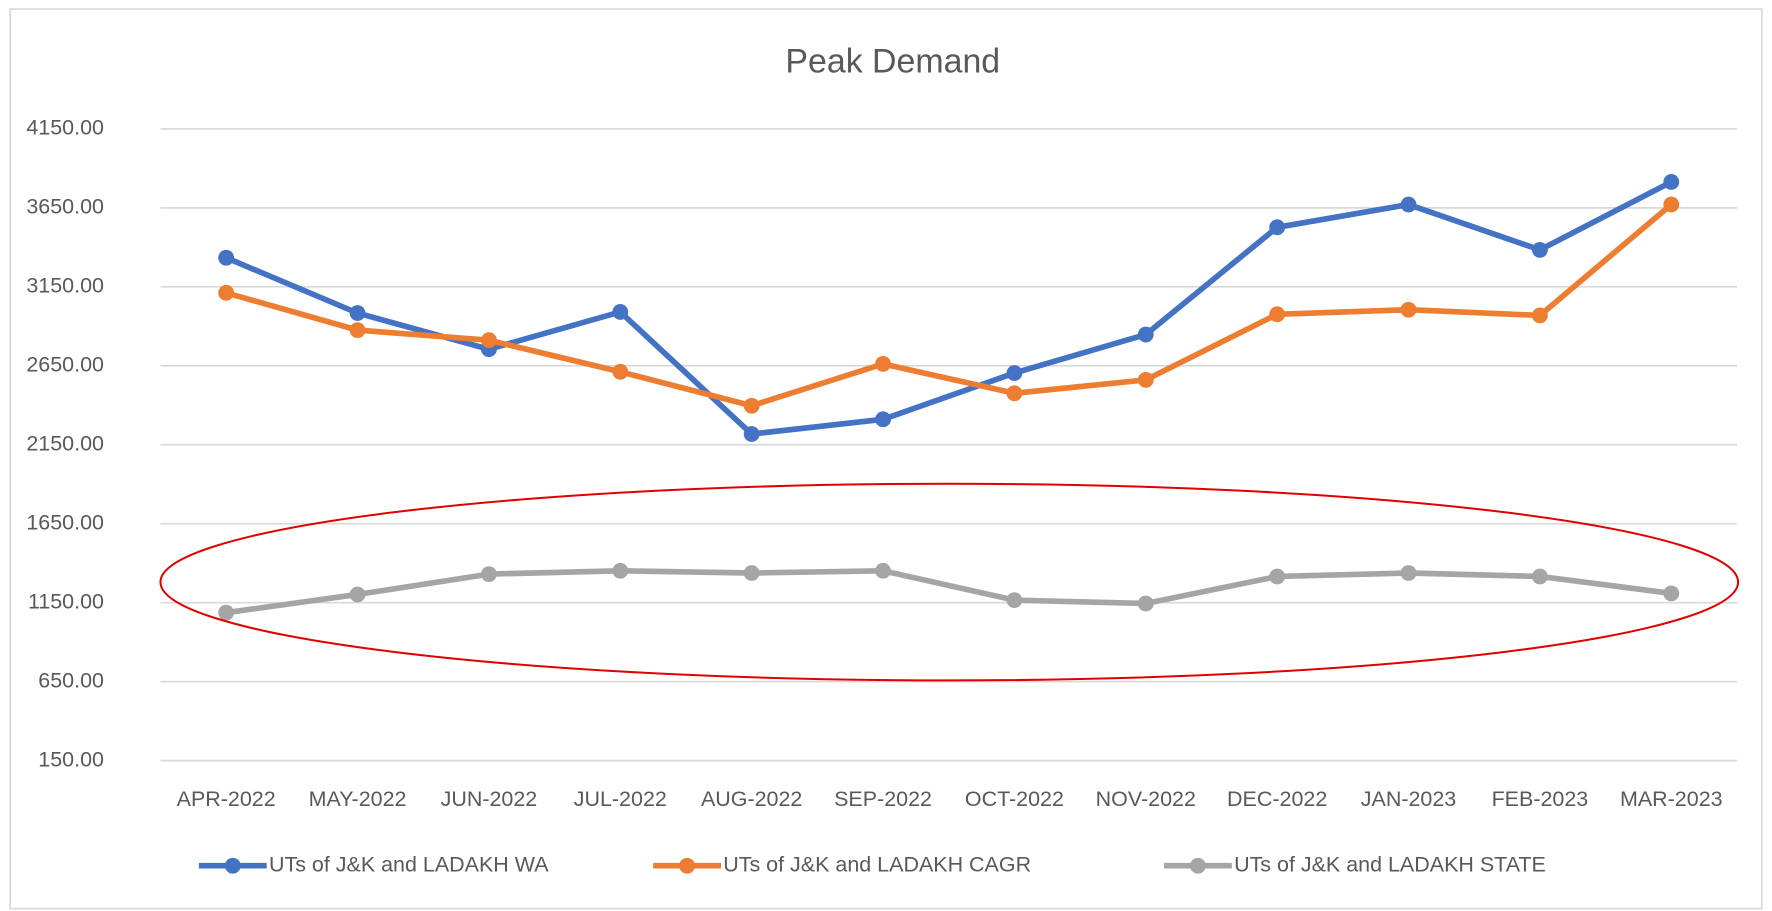 The width and height of the screenshot is (1772, 911). I want to click on x-tick-label: APR-2022, so click(226, 799).